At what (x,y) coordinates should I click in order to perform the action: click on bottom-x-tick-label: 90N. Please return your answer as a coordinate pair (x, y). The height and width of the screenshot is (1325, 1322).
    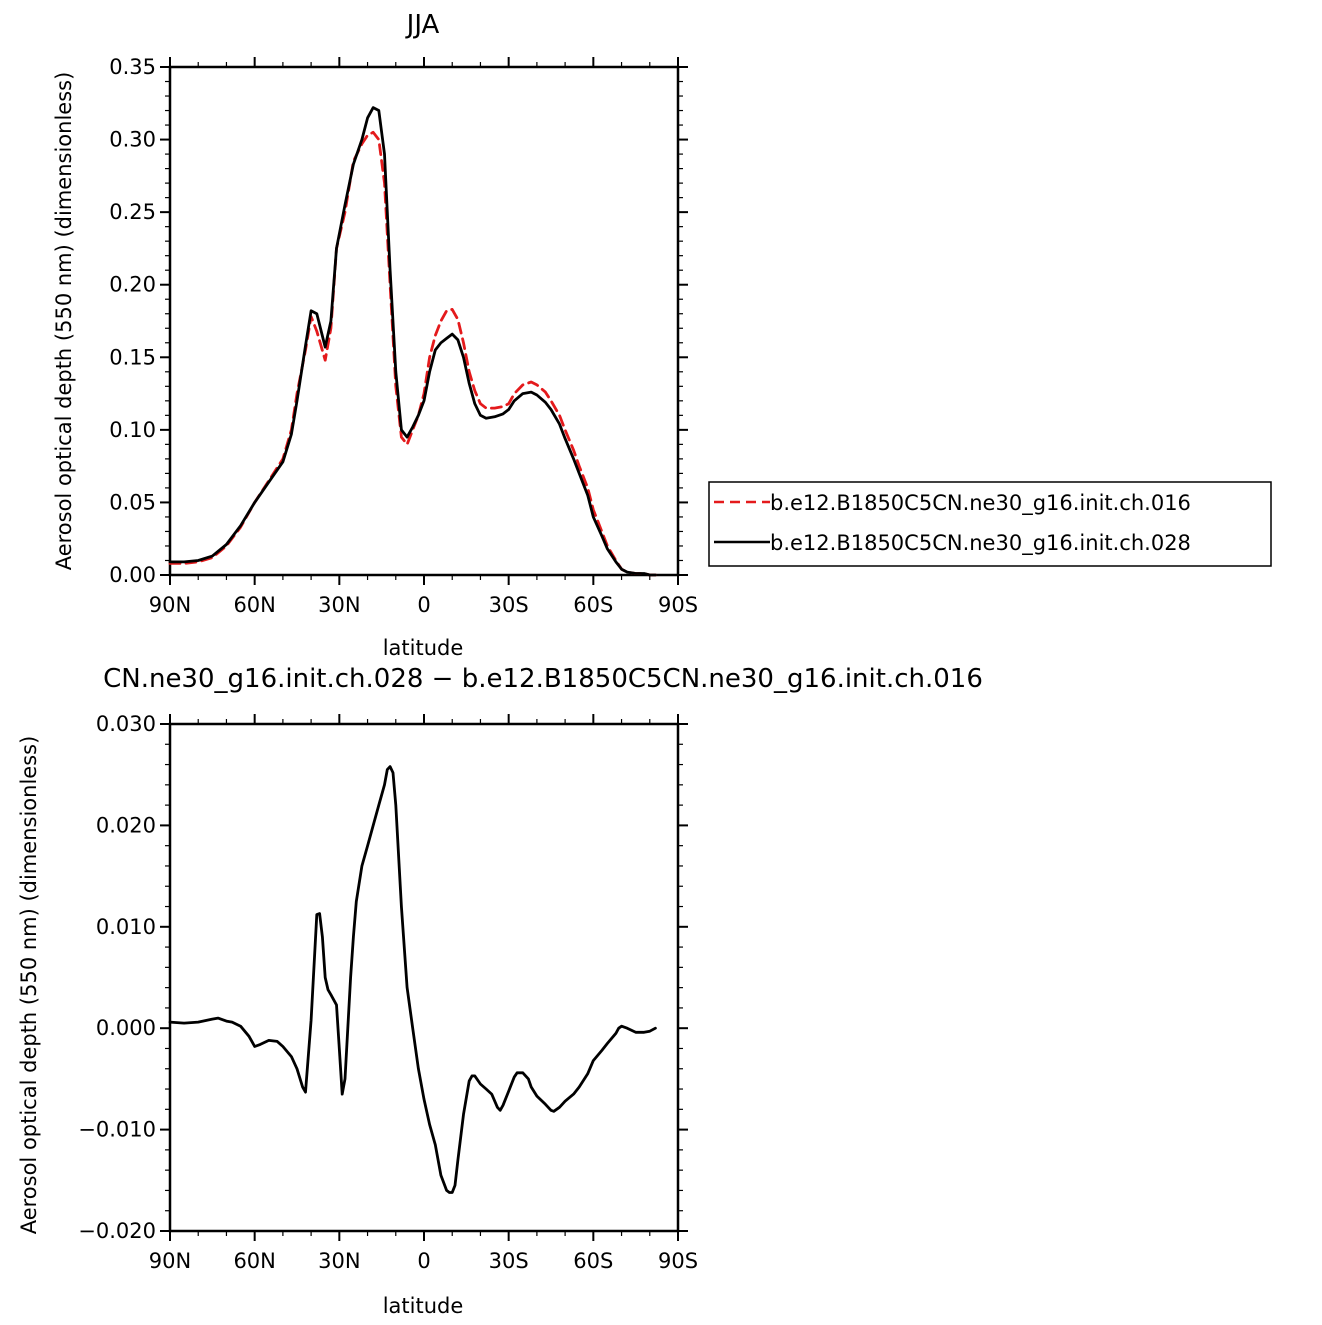
    Looking at the image, I should click on (170, 1261).